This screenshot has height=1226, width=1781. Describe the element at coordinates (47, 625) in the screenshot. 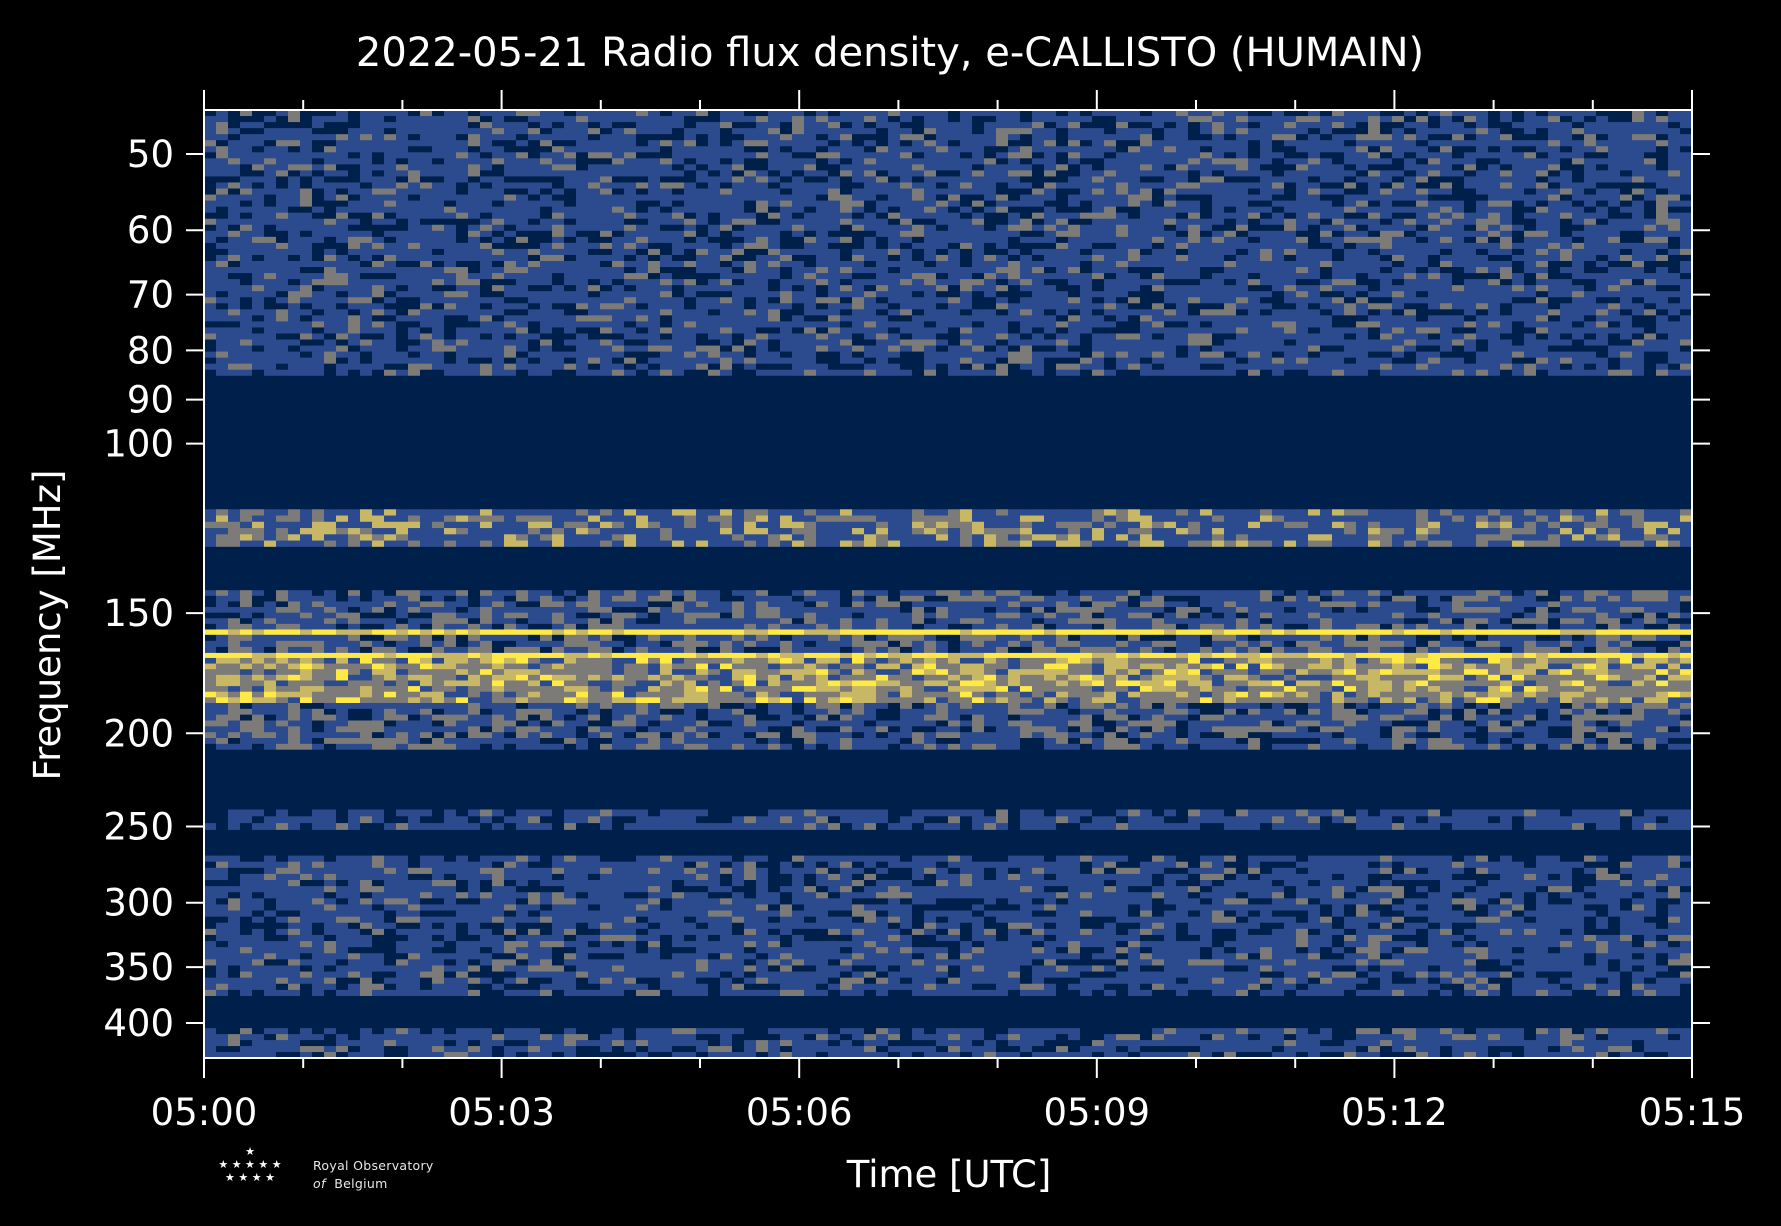

I see `y-axis-label: Frequency [MHz]` at that location.